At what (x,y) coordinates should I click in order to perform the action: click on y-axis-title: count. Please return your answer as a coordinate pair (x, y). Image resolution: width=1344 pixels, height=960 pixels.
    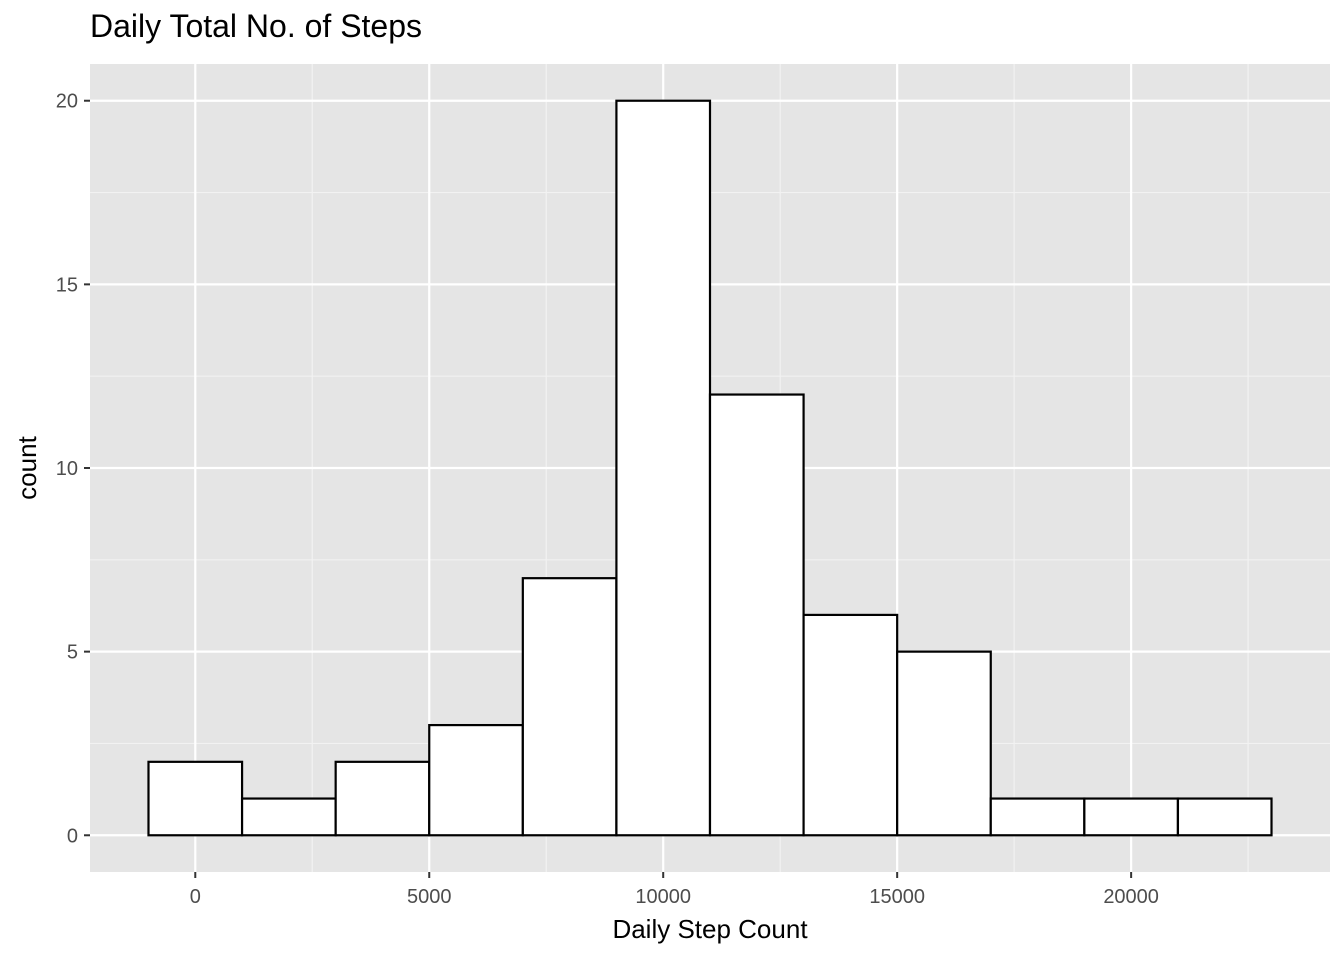
    Looking at the image, I should click on (27, 467).